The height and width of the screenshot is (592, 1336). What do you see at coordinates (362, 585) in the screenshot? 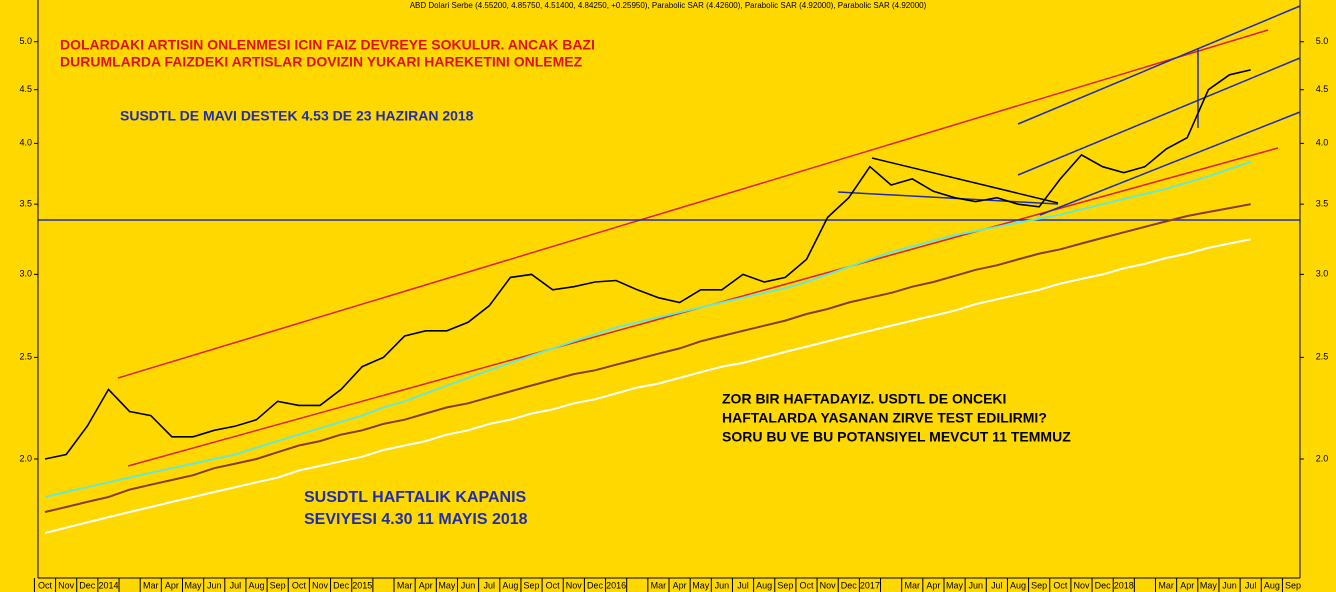
I see `x-tick-label: 2015` at bounding box center [362, 585].